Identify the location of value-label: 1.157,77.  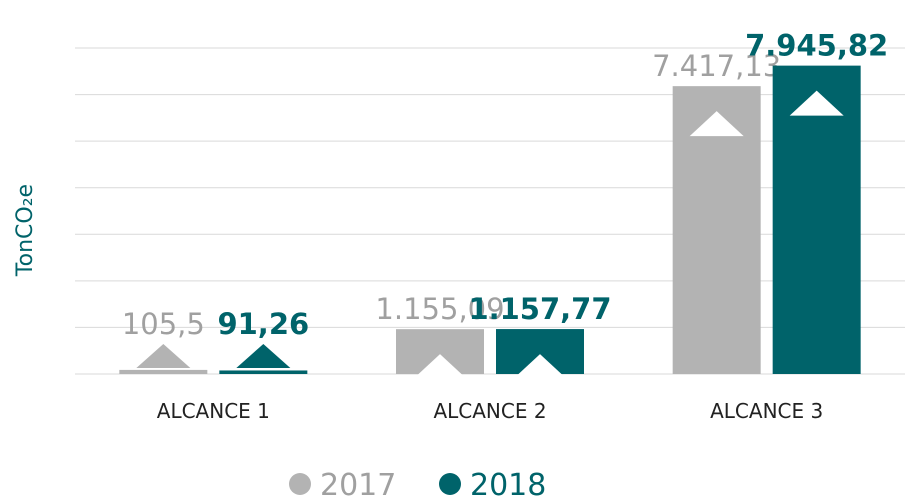
(539, 309).